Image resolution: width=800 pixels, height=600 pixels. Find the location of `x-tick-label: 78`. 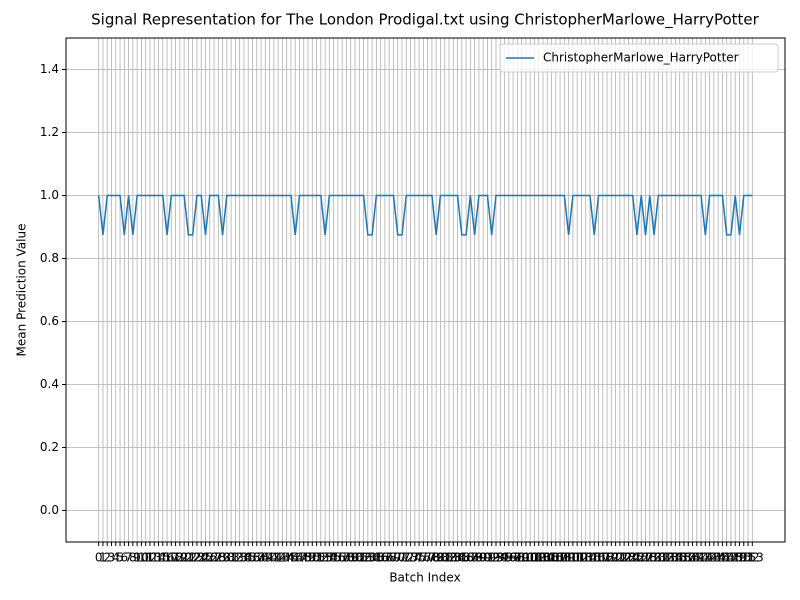

x-tick-label: 78 is located at coordinates (431, 558).